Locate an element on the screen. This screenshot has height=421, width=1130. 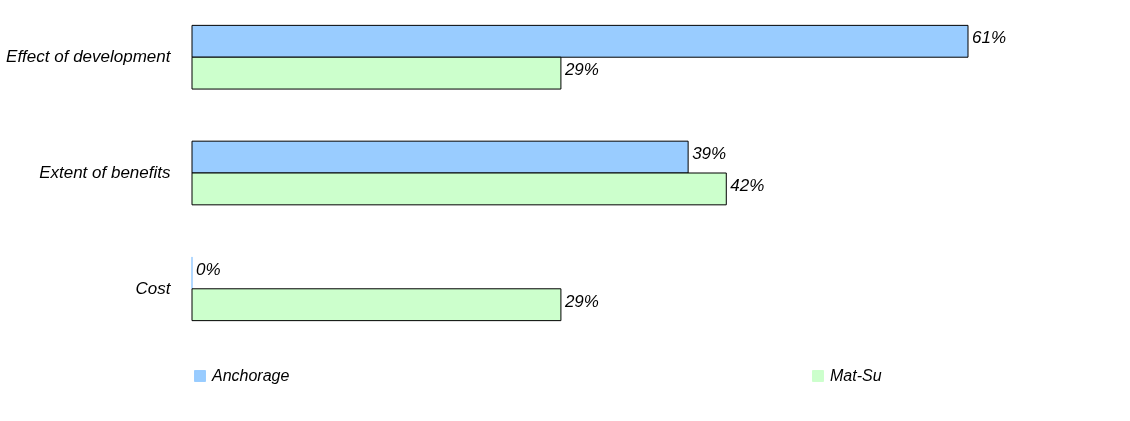
legend-label: Anchorage is located at coordinates (250, 375).